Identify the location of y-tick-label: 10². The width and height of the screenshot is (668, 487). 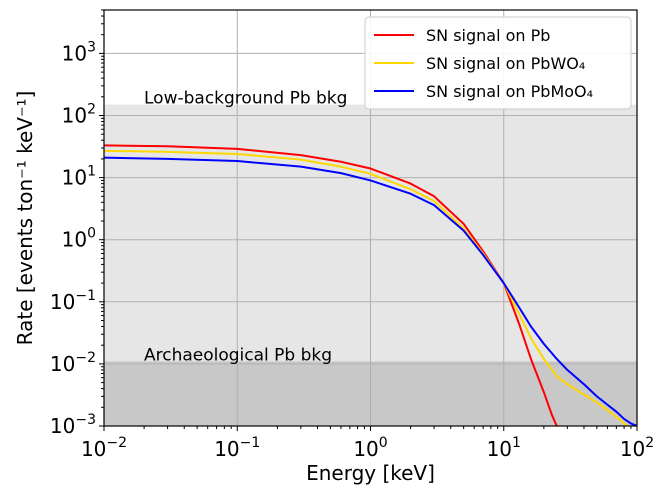
(79, 115).